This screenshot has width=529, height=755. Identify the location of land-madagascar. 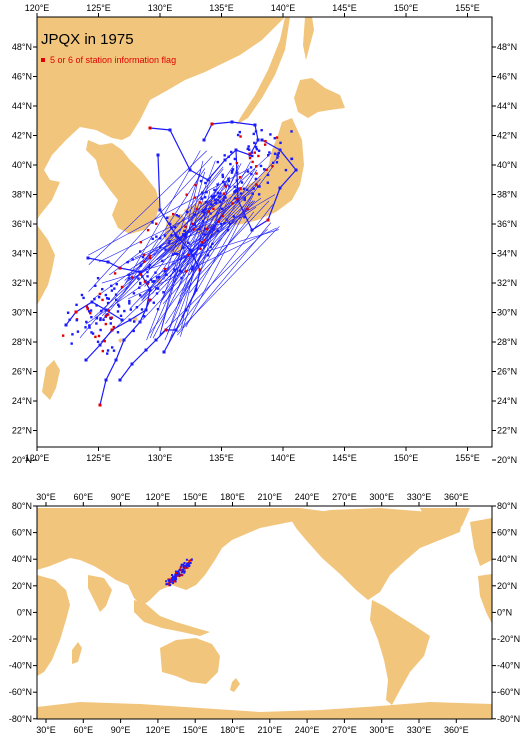
(77, 653).